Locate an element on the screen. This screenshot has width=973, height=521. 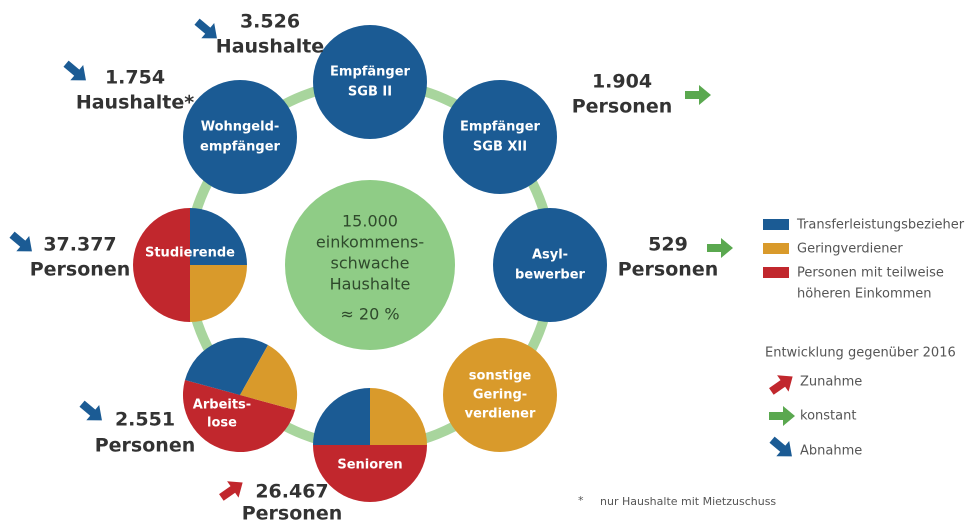
count: 37.377 is located at coordinates (79, 245).